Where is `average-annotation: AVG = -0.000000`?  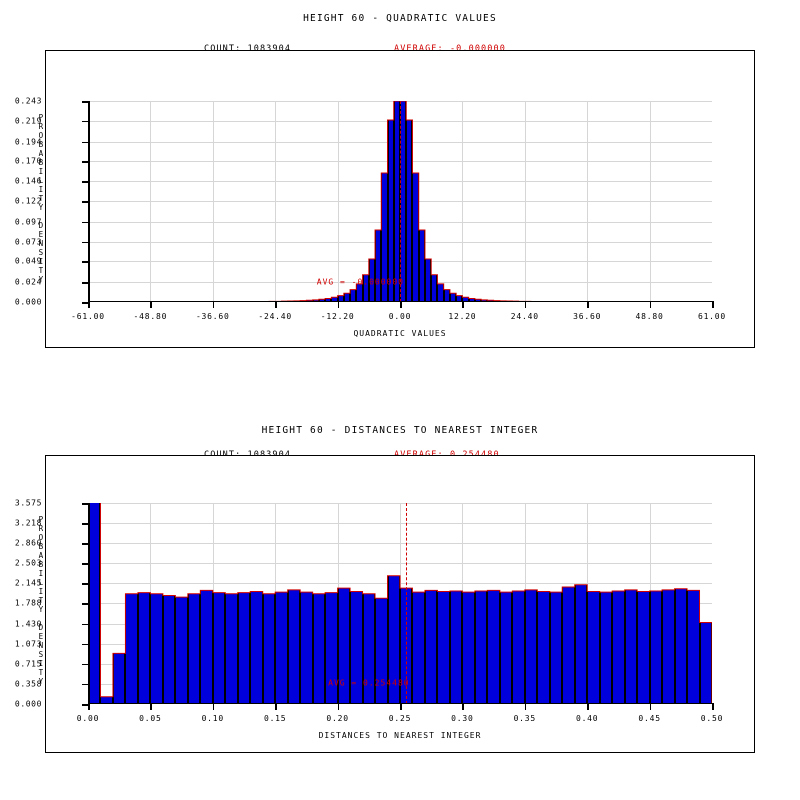 average-annotation: AVG = -0.000000 is located at coordinates (360, 282).